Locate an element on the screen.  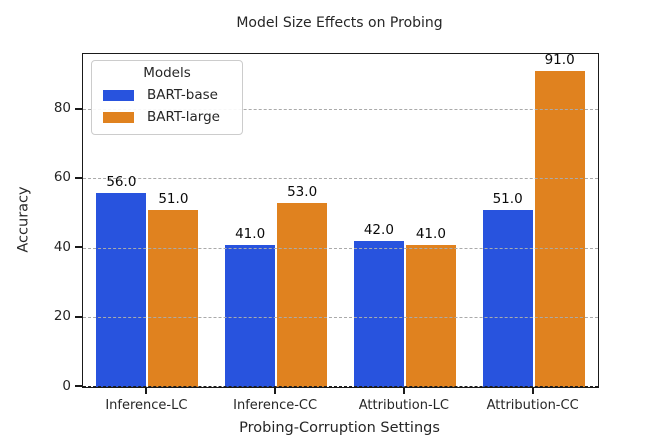
bar-BART-base-Inference-CC is located at coordinates (250, 315).